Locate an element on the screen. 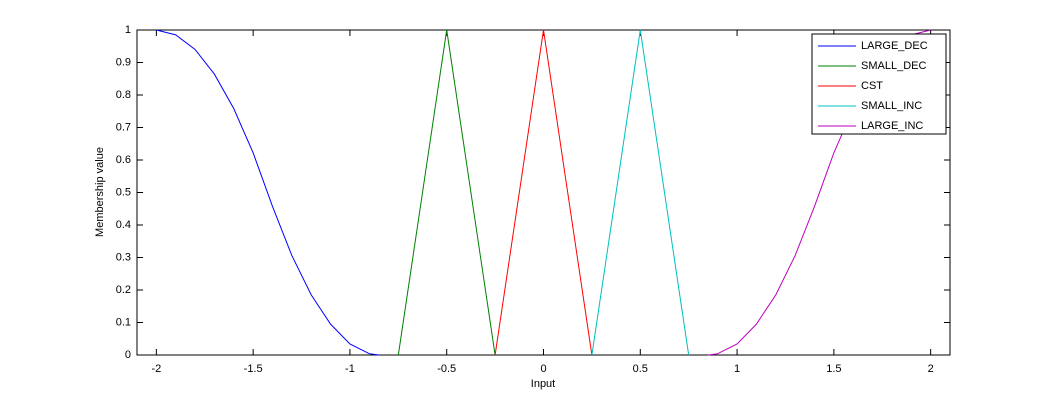 The width and height of the screenshot is (1051, 400). legend-label: CST is located at coordinates (872, 86).